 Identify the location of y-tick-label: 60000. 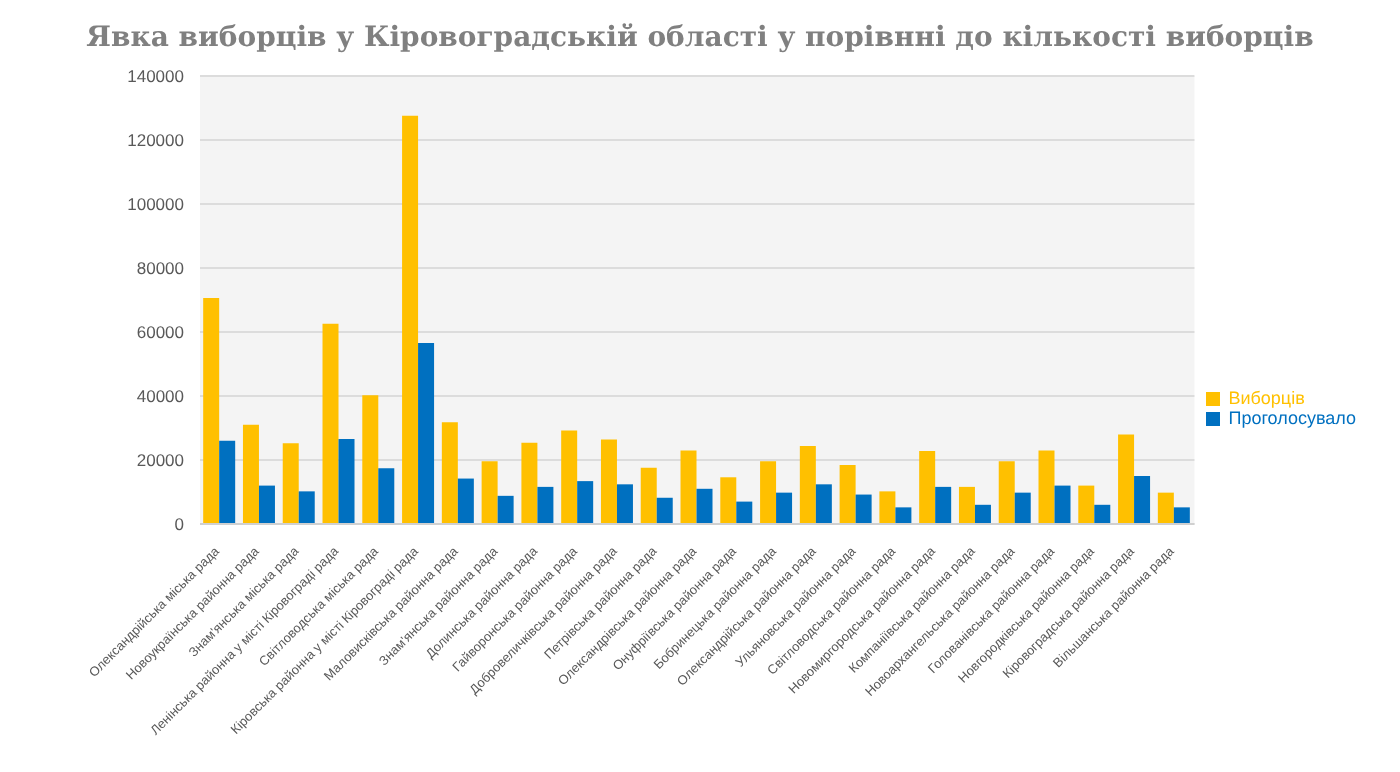
(160, 332).